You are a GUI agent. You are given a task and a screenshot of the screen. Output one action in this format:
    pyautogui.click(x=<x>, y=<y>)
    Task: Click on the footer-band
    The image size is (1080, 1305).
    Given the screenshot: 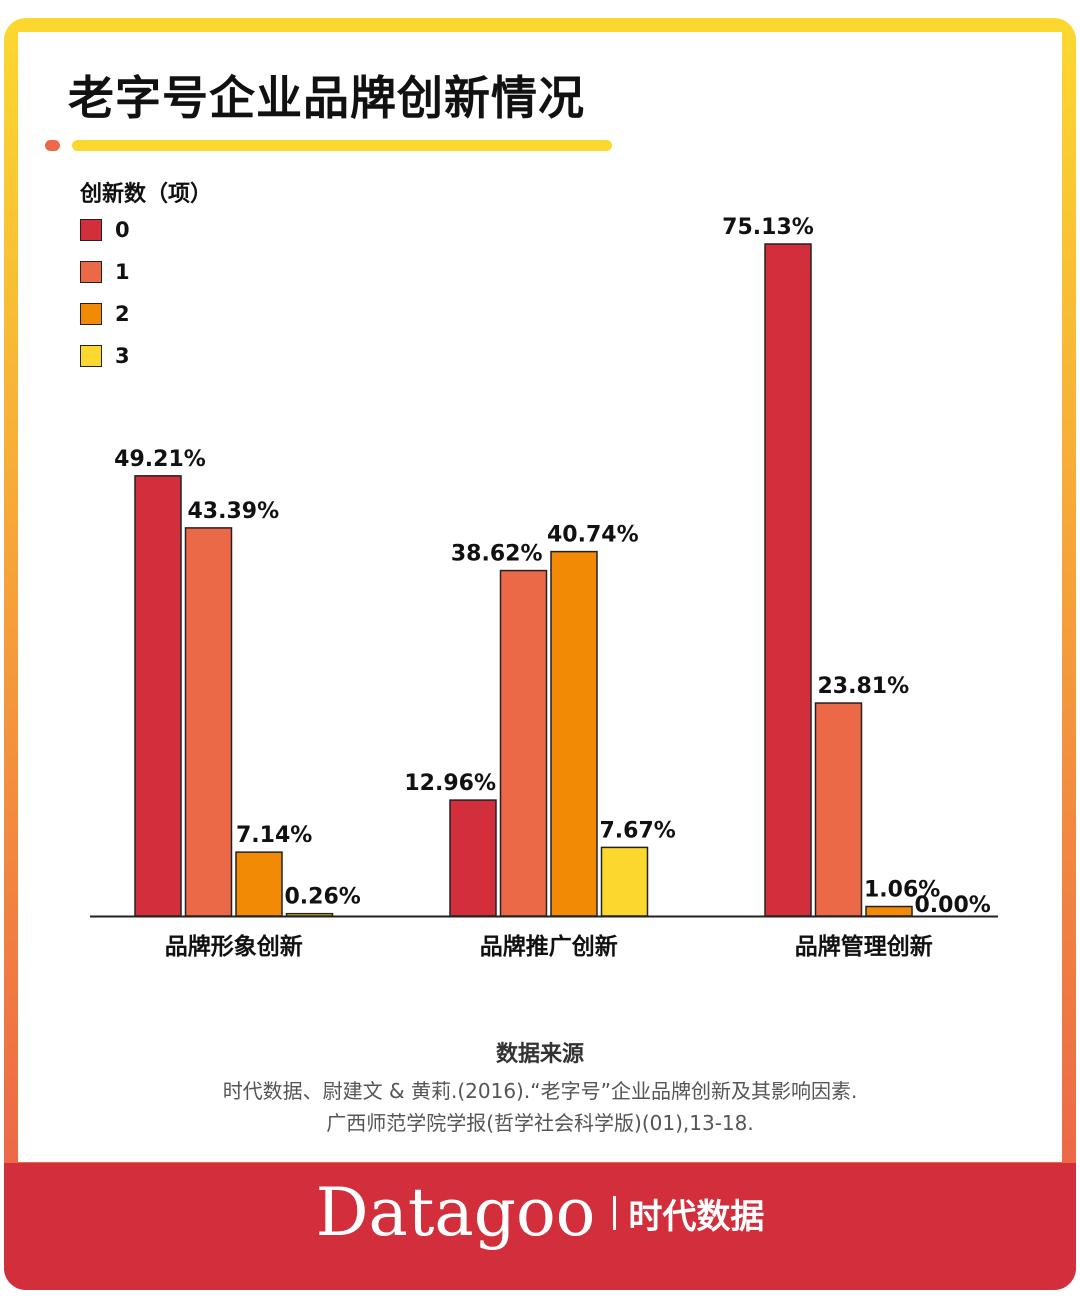 What is the action you would take?
    pyautogui.click(x=540, y=1226)
    